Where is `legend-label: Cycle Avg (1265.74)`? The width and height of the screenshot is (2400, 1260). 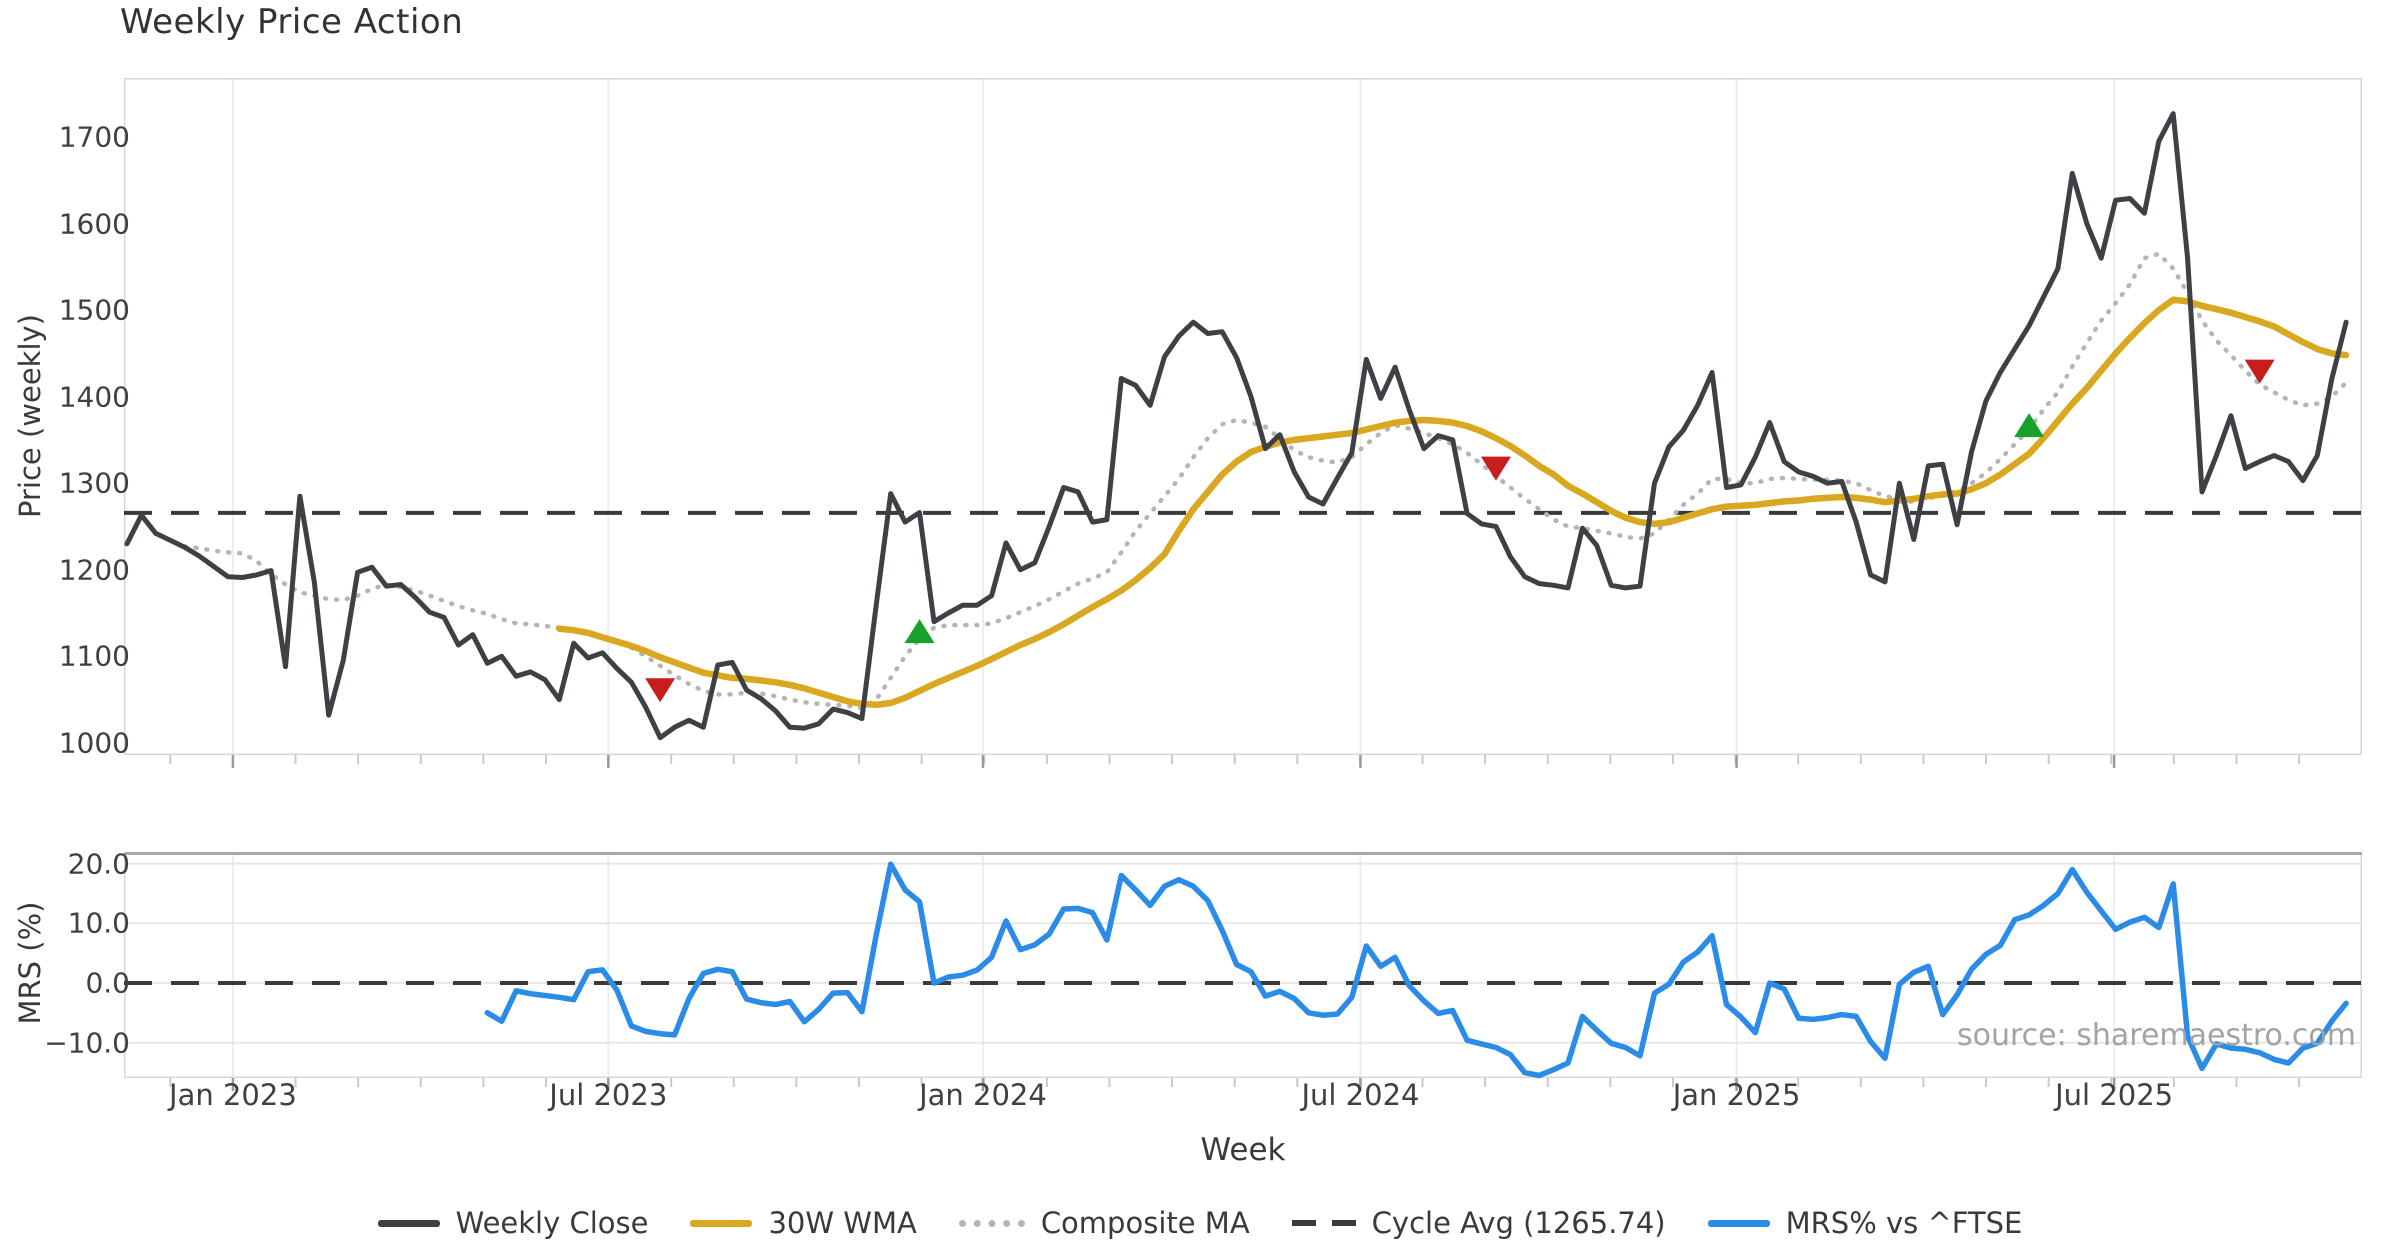 legend-label: Cycle Avg (1265.74) is located at coordinates (1518, 1223).